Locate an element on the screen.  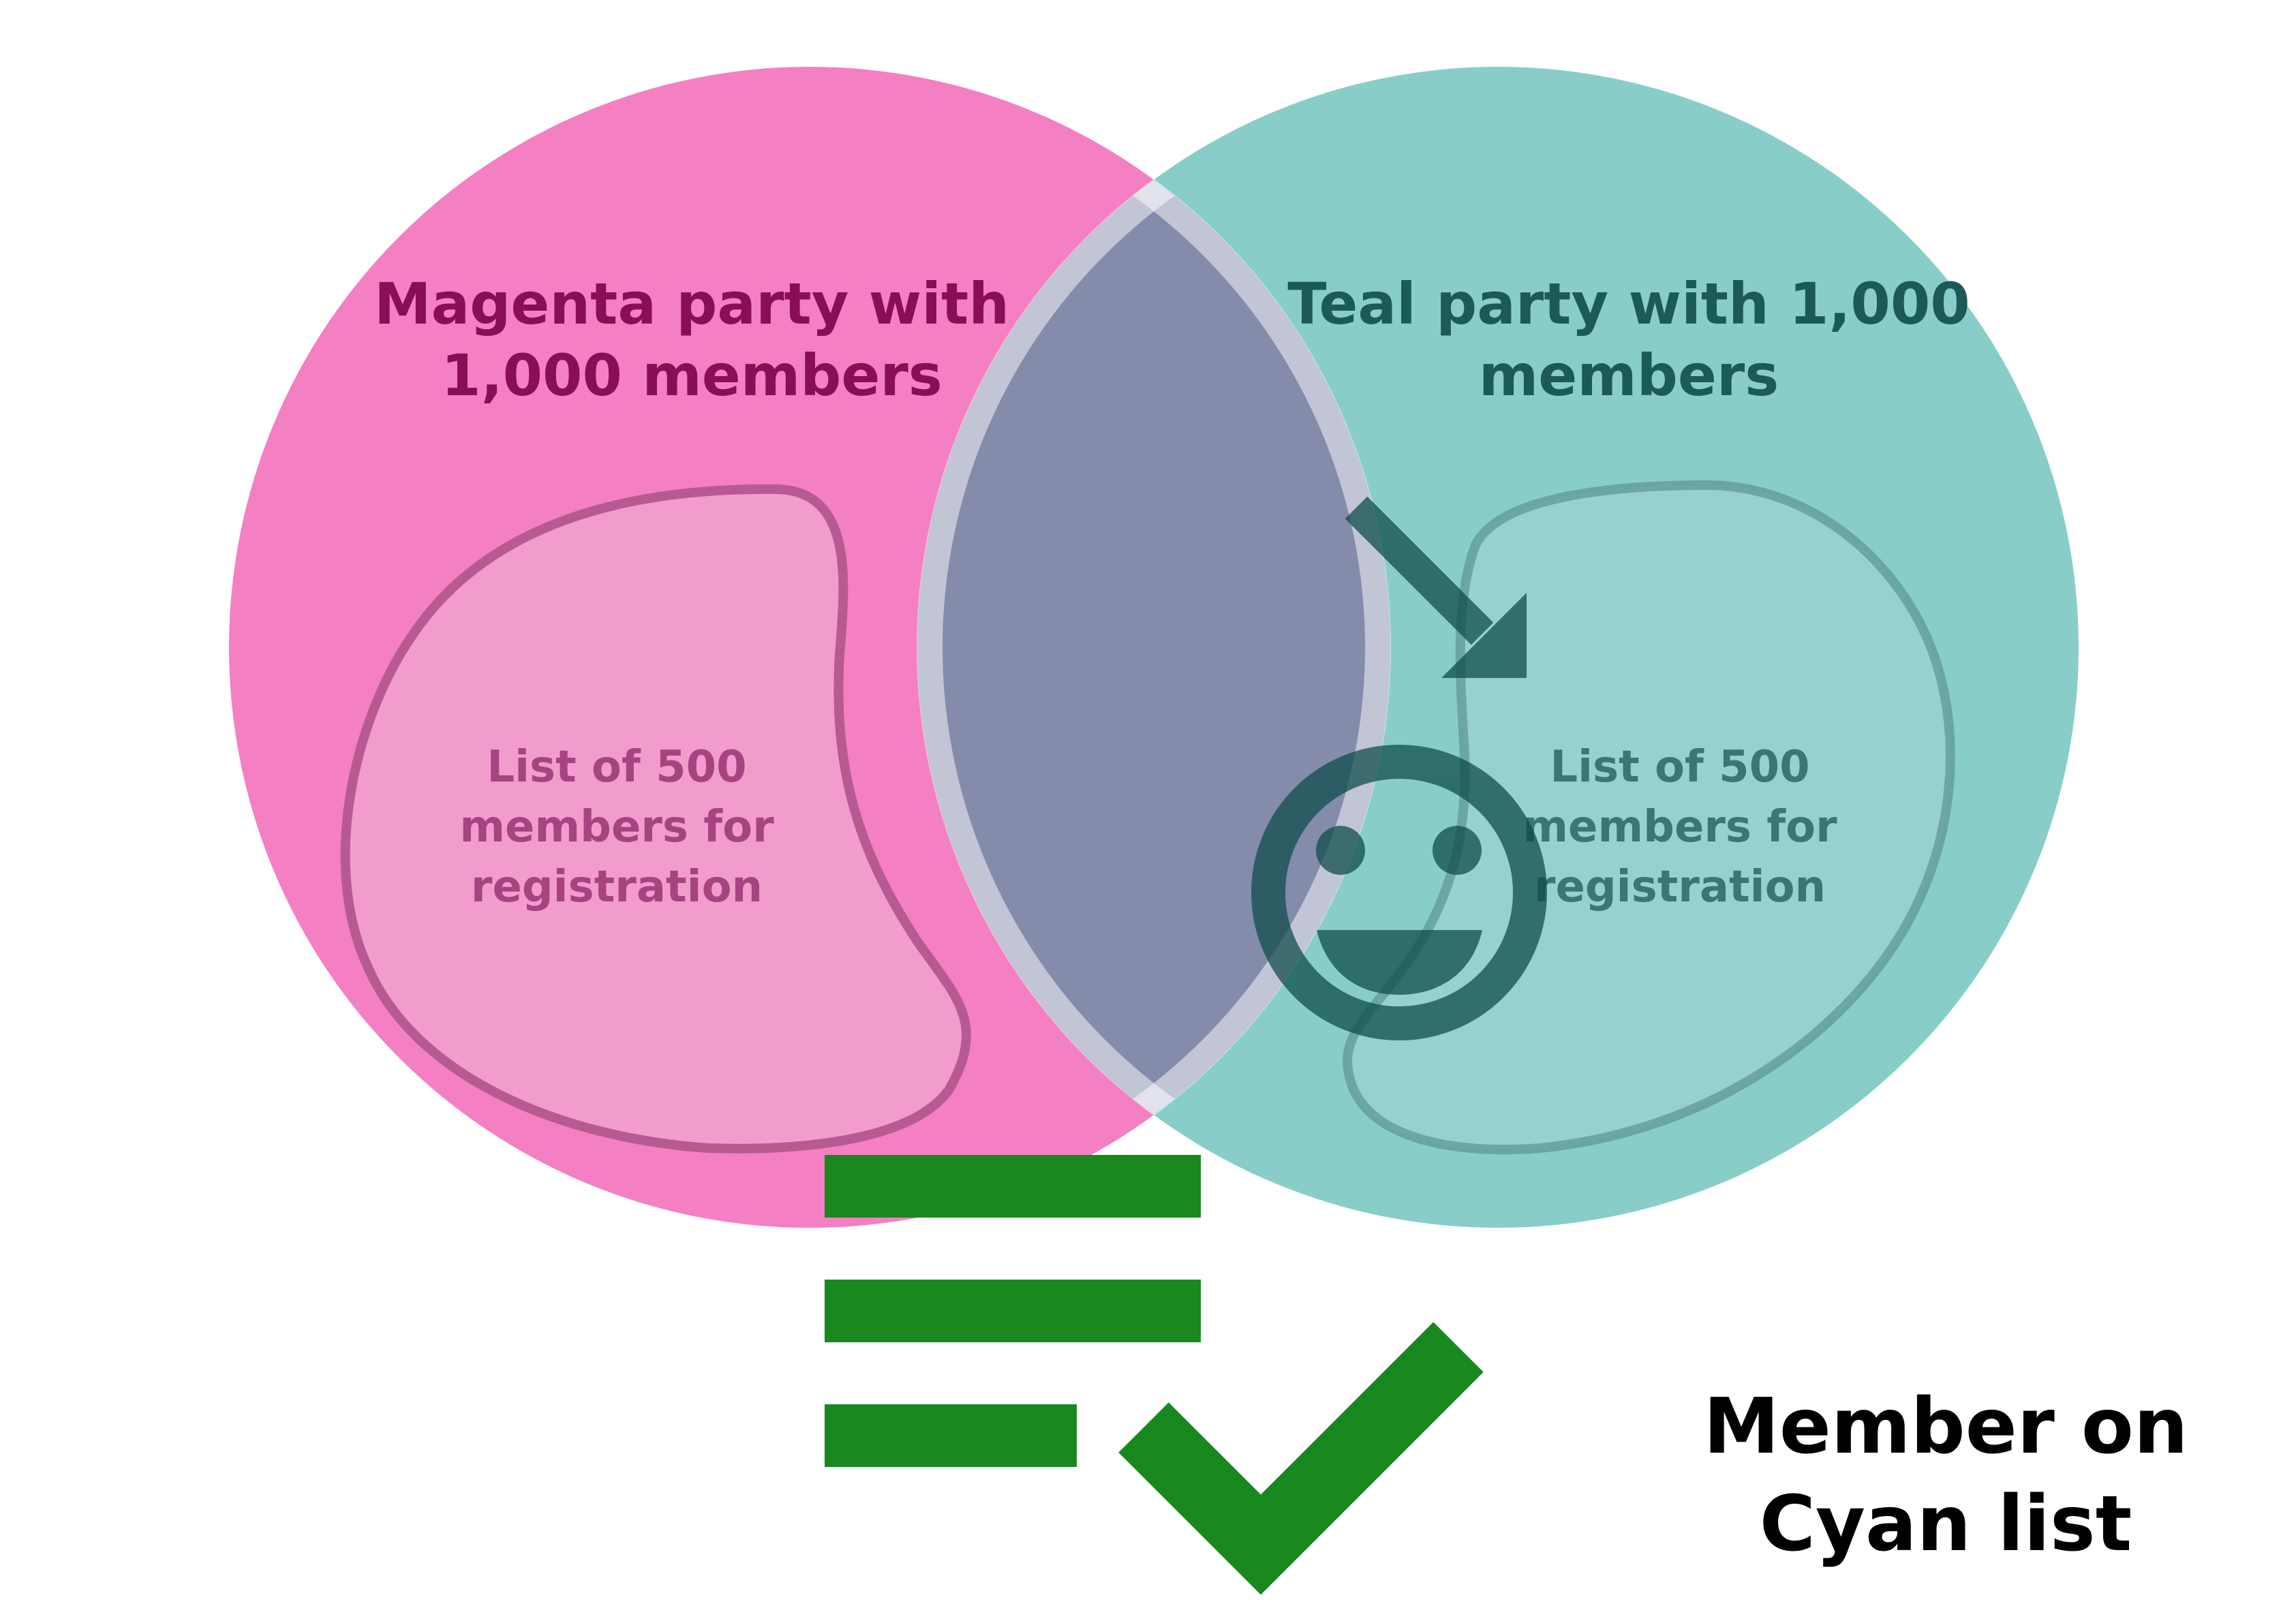
magenta-list-label-line-1: List of 500 is located at coordinates (616, 767).